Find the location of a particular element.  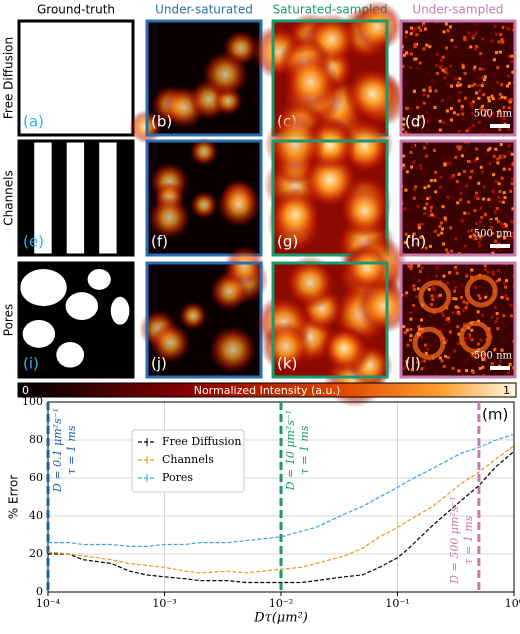

annotation-text: D = 0.1 μm²s⁻¹ is located at coordinates (57, 450).